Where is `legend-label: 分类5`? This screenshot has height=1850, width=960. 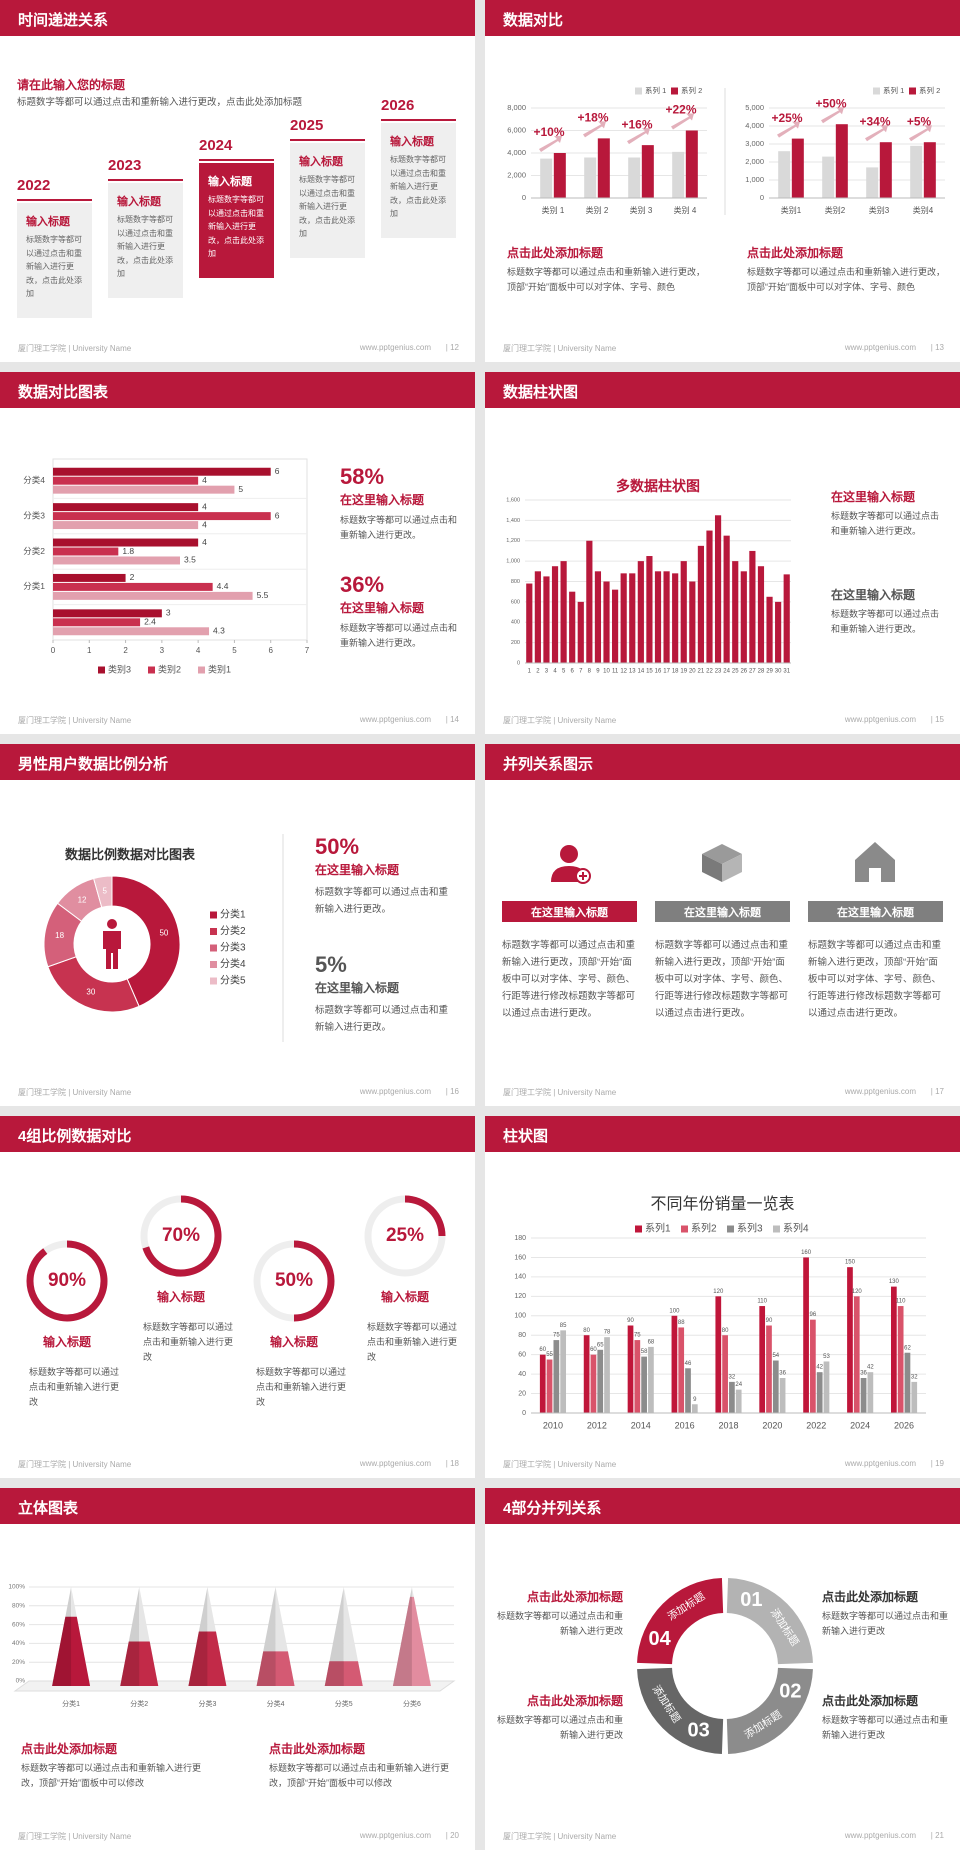
legend-label: 分类5 is located at coordinates (233, 980).